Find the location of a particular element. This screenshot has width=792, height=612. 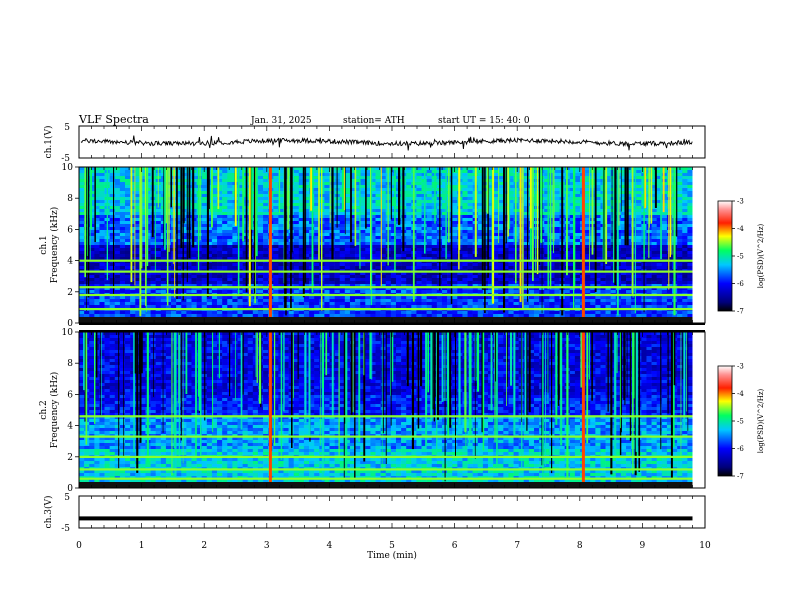

start-ut-label: start UT = 15: 40: 0 is located at coordinates (484, 121).